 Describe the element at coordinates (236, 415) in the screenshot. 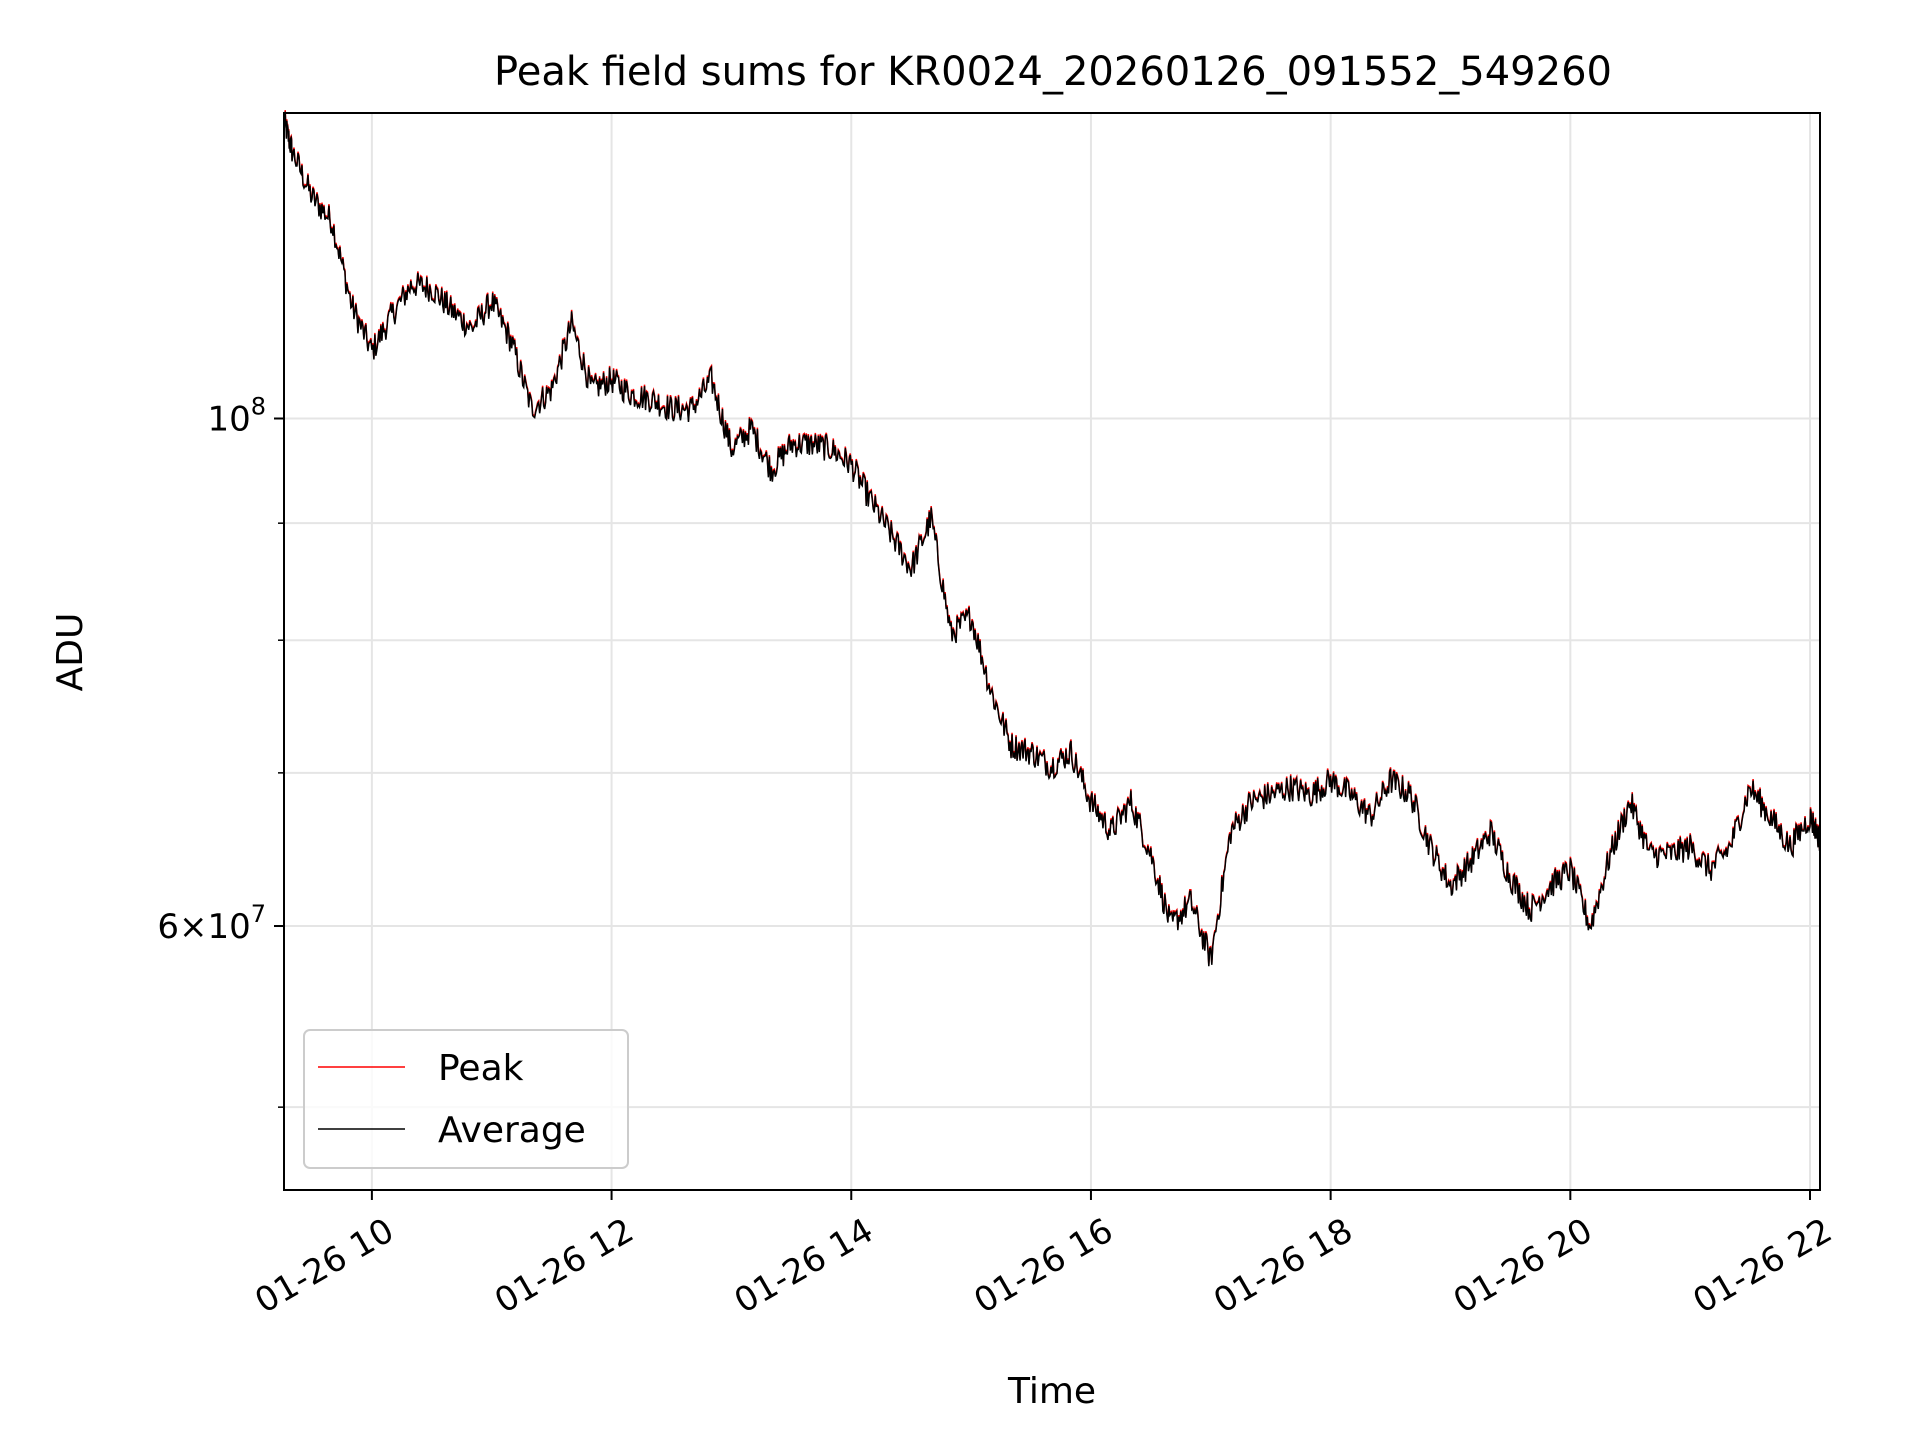

I see `y-tick-label: 108` at that location.